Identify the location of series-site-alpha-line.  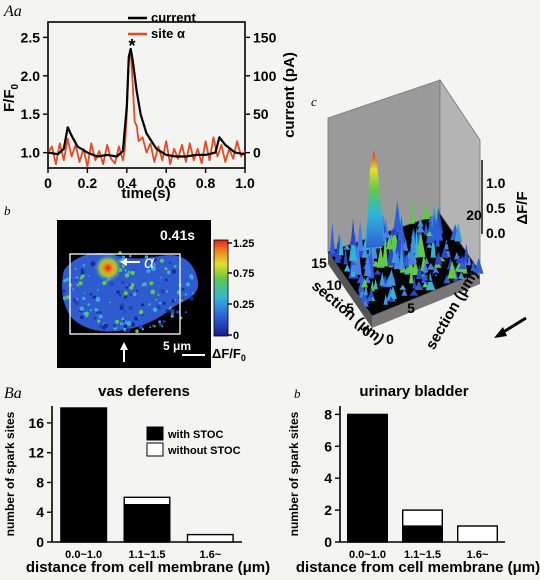
(146, 109).